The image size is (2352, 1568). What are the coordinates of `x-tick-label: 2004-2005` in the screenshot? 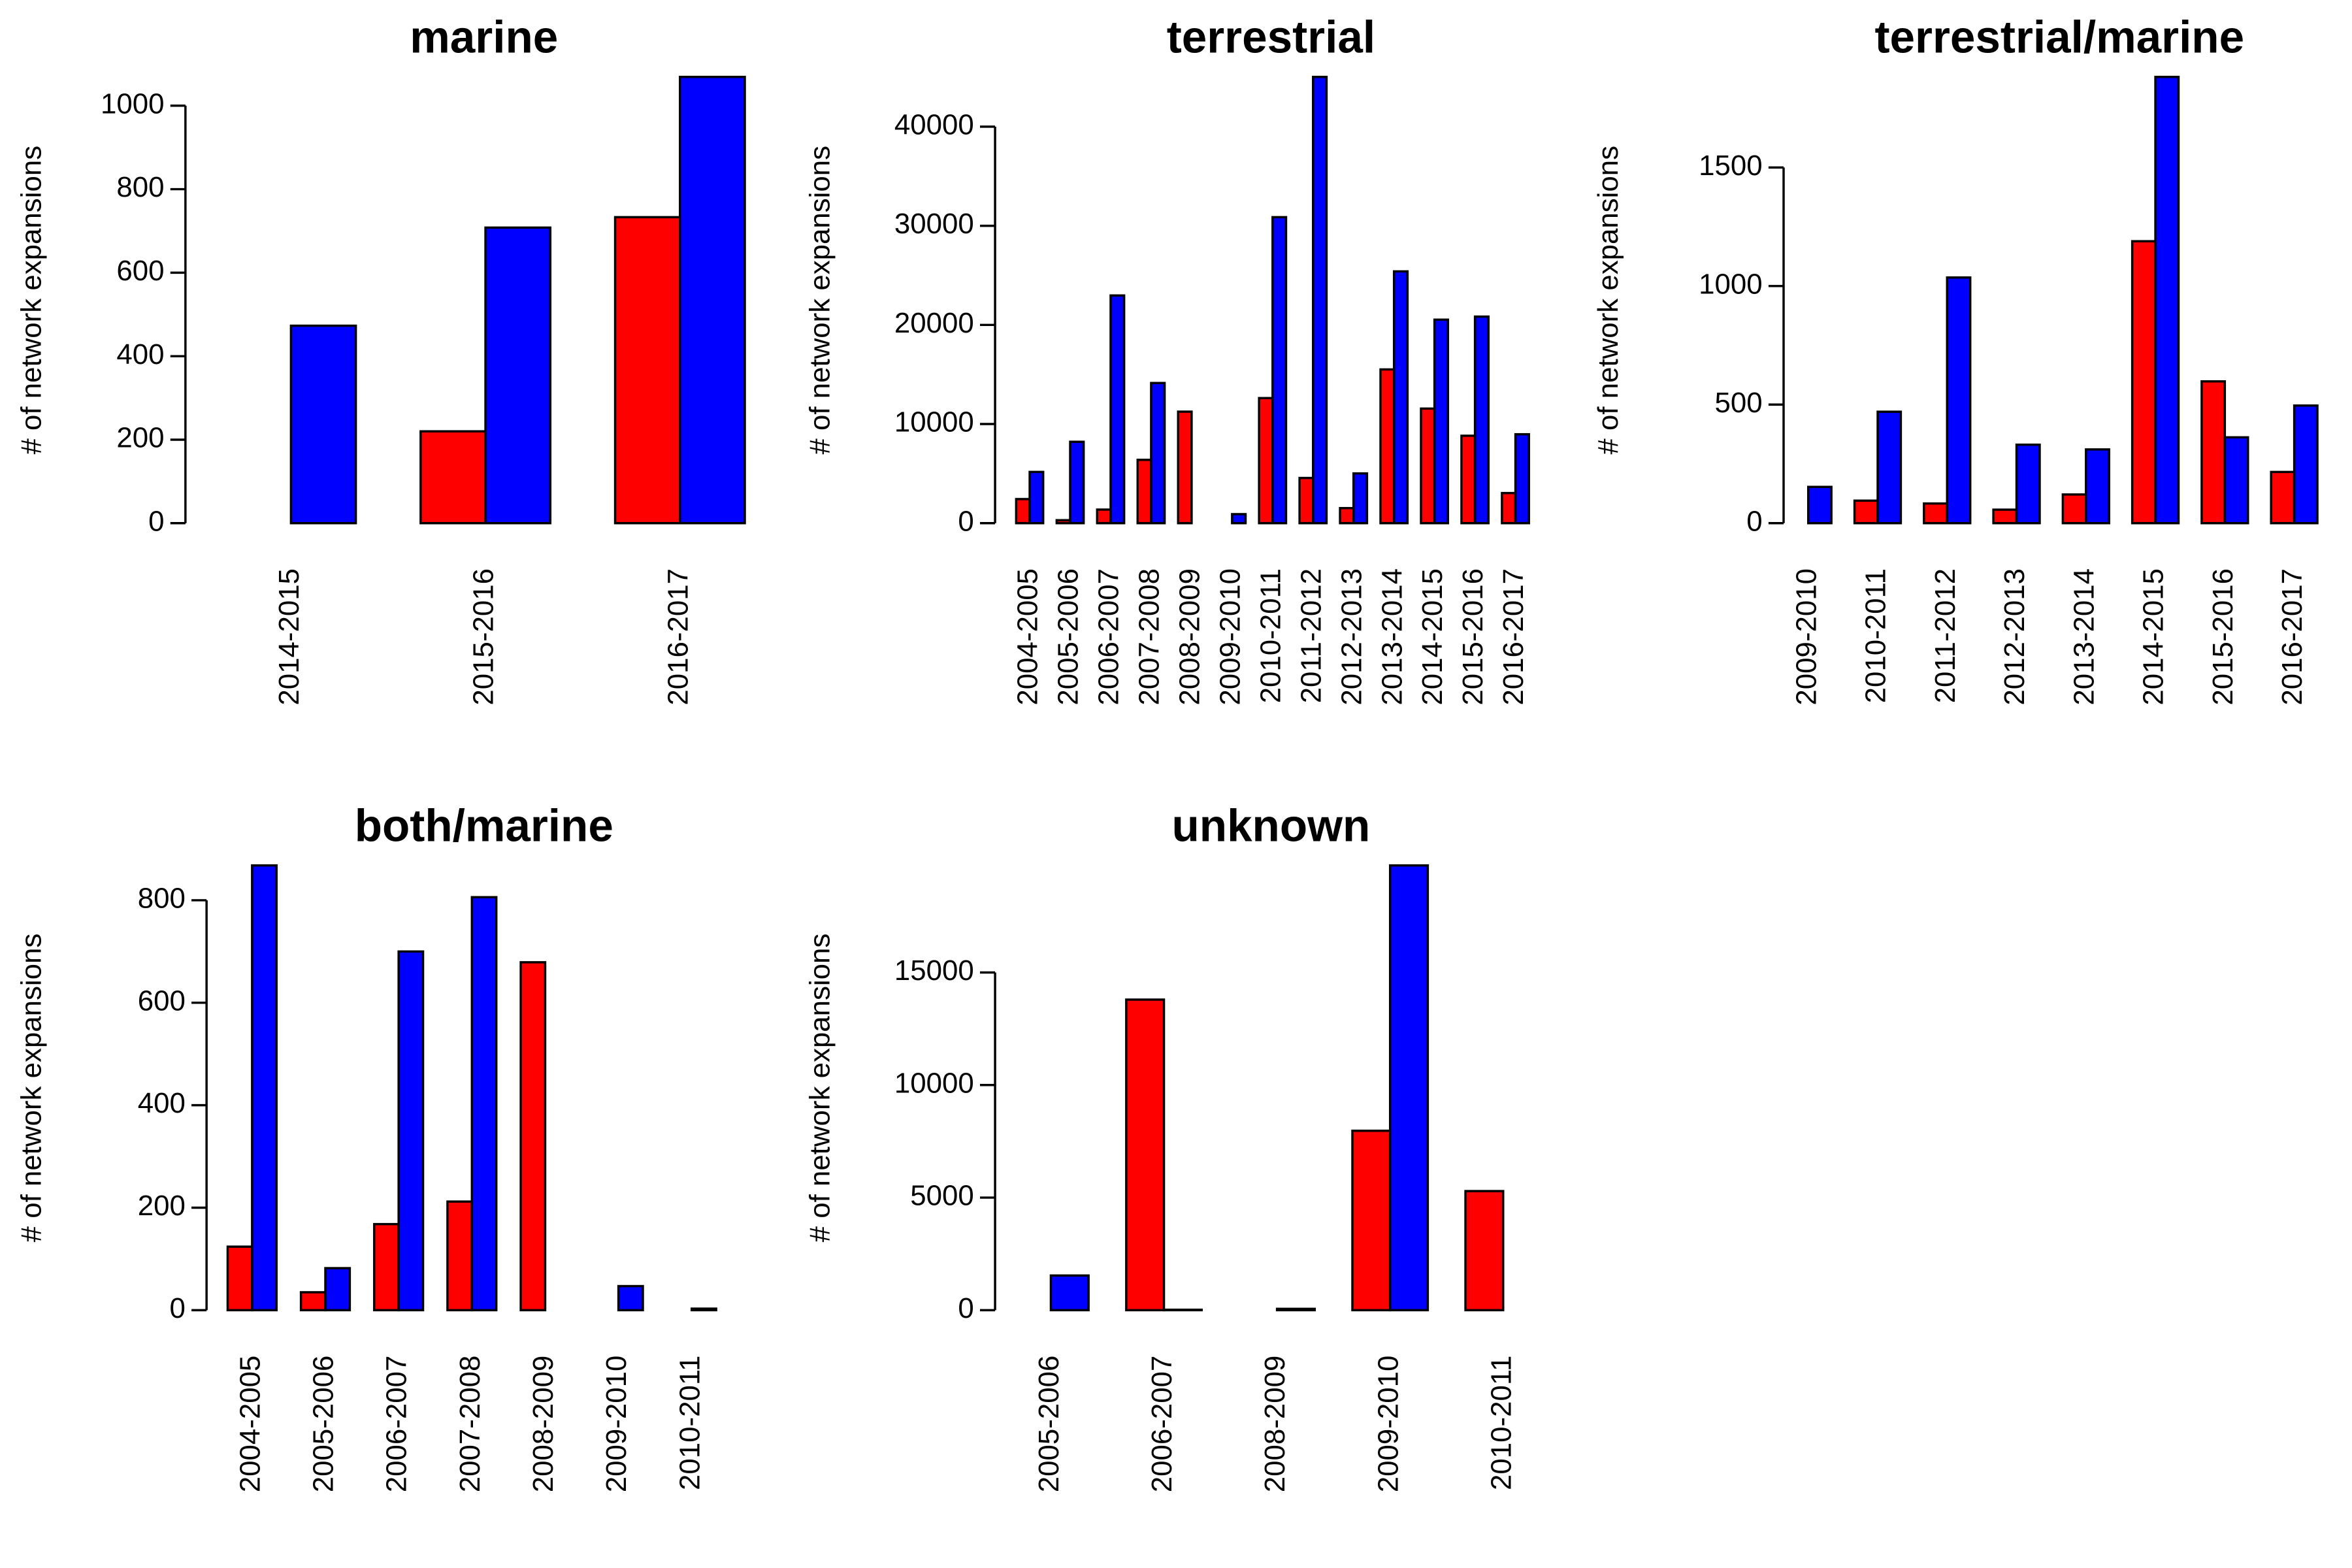 It's located at (1028, 637).